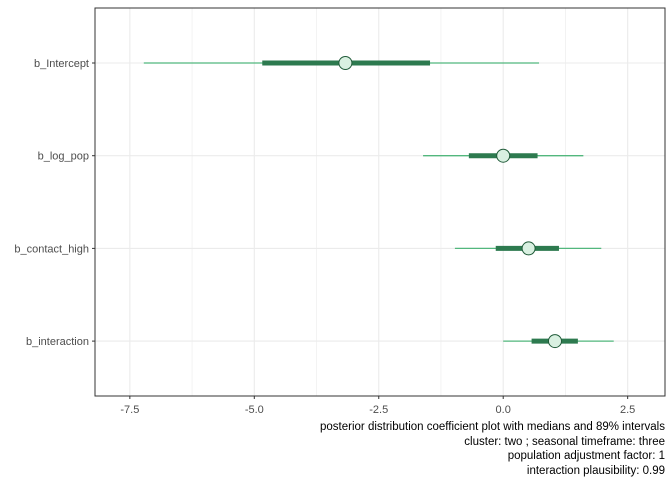 The image size is (672, 480). I want to click on y-tick-label: b_contact_high, so click(51, 249).